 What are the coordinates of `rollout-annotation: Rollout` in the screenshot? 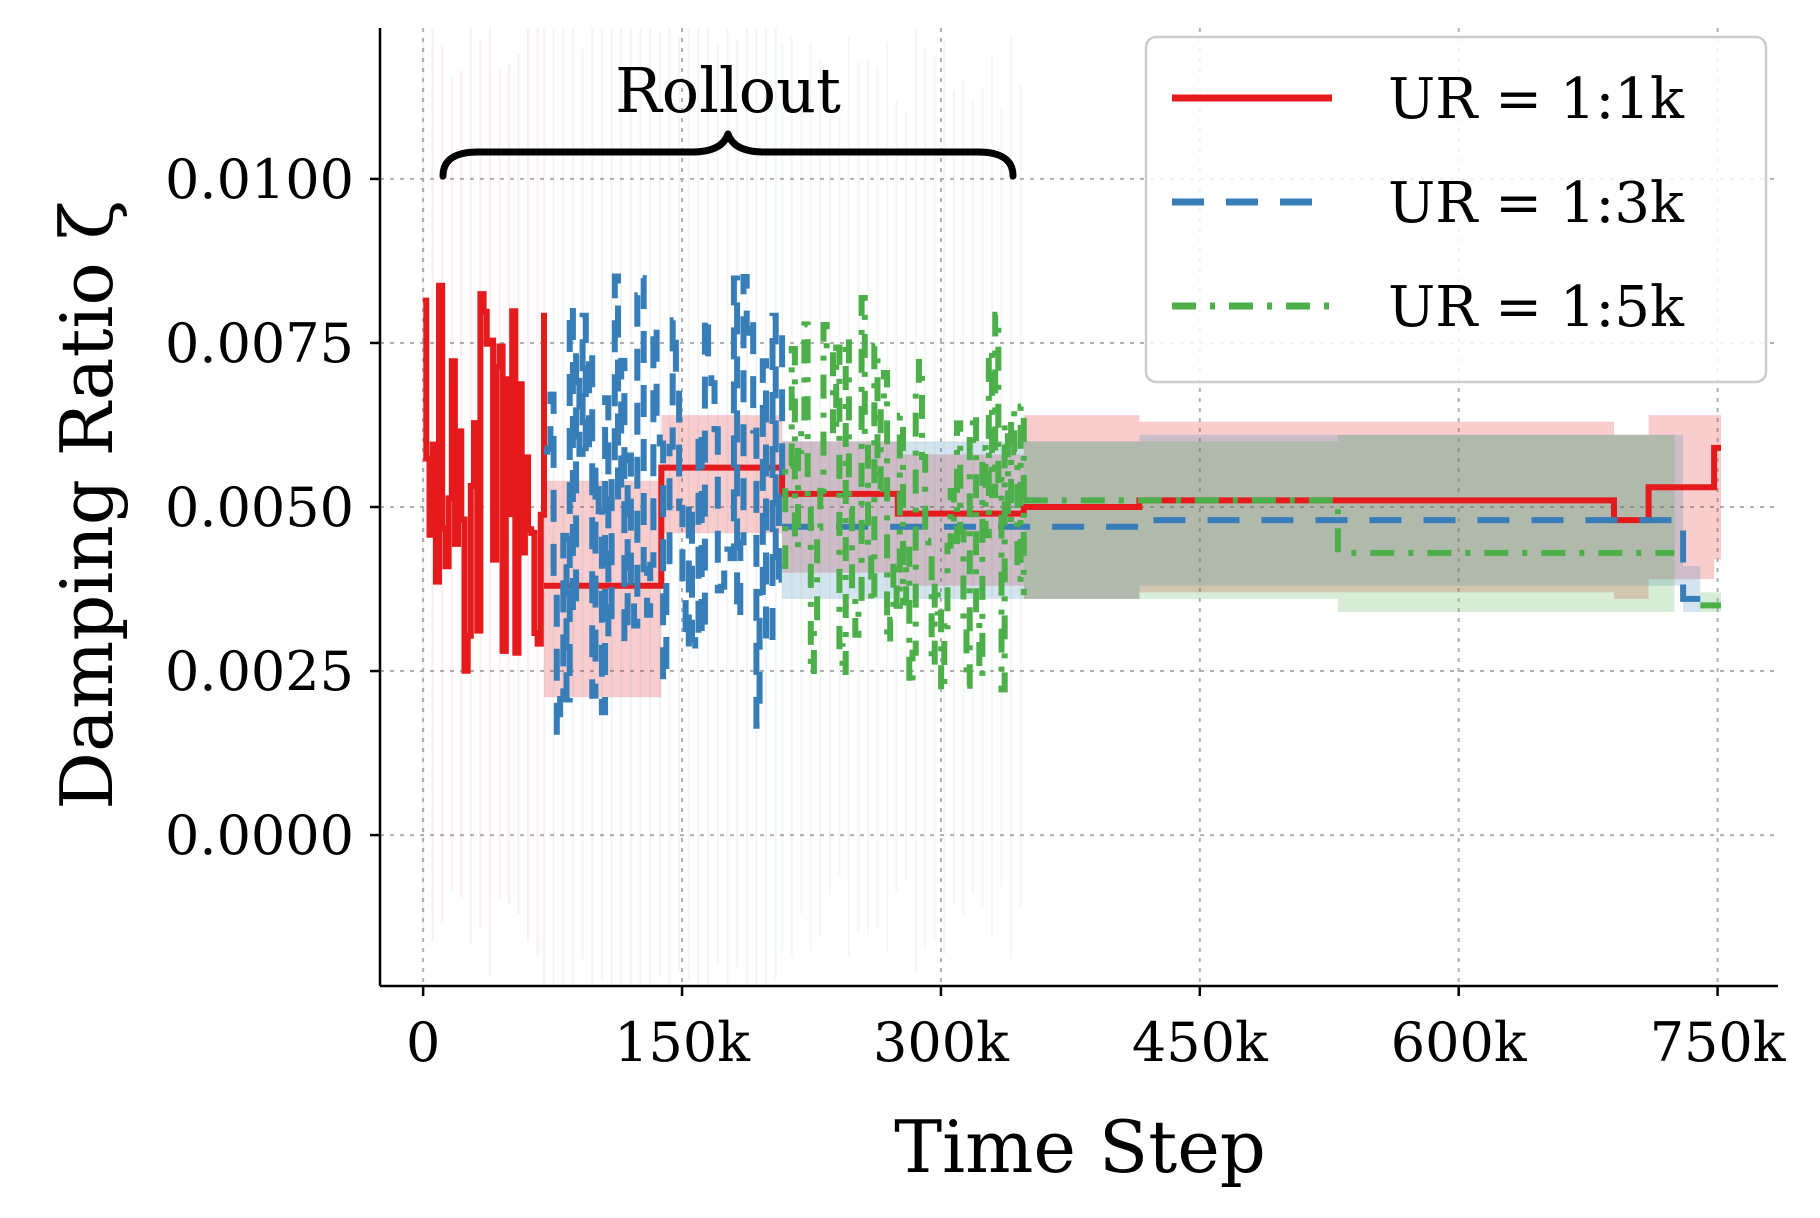 It's located at (728, 117).